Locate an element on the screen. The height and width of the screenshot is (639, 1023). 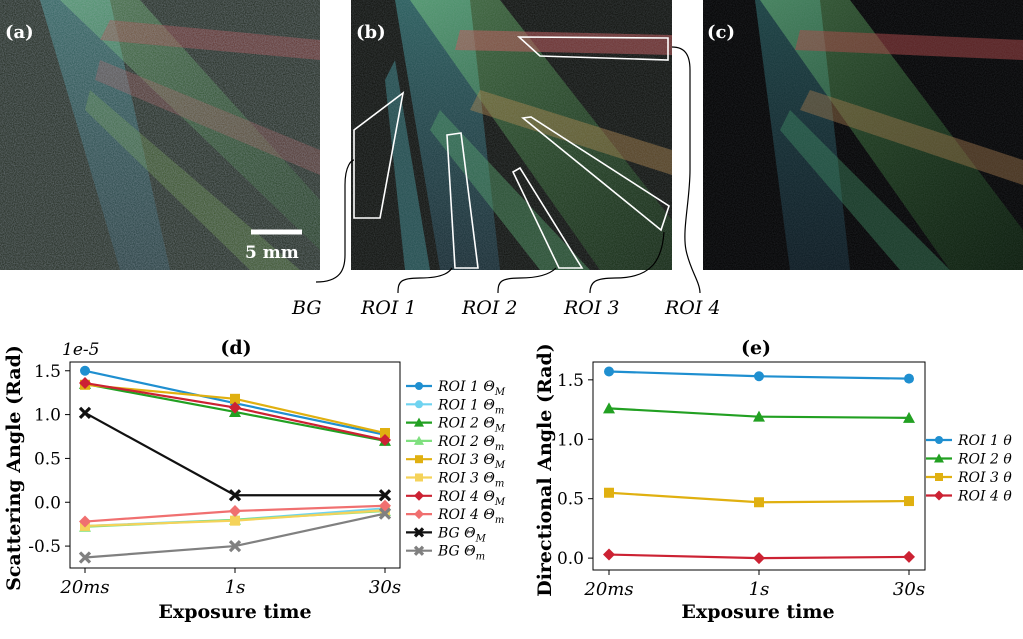
chart-d-plot-area is located at coordinates (235, 465).